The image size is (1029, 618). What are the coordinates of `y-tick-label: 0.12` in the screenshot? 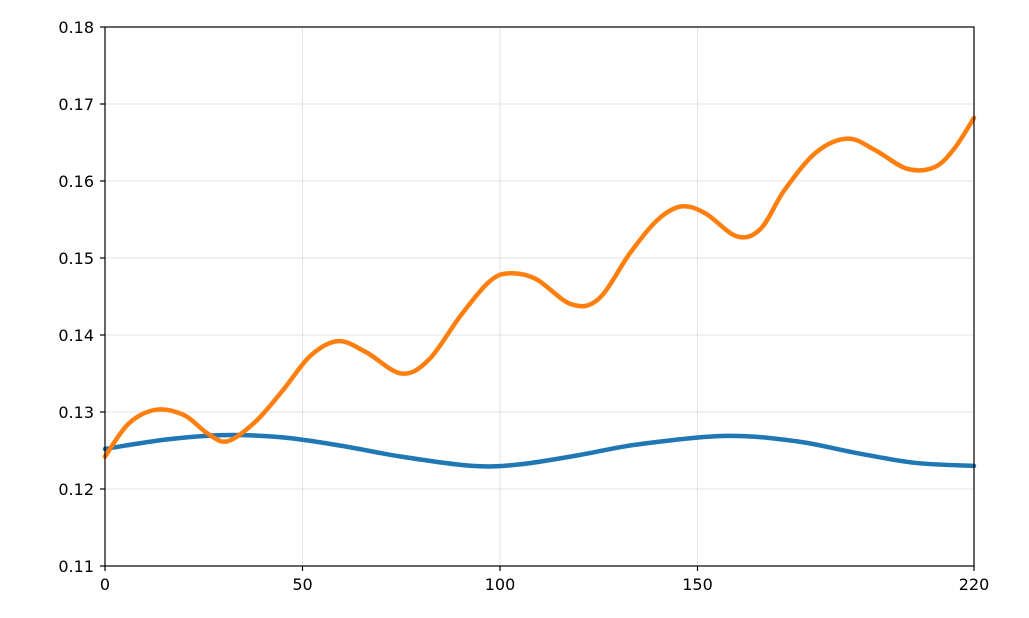 It's located at (76, 489).